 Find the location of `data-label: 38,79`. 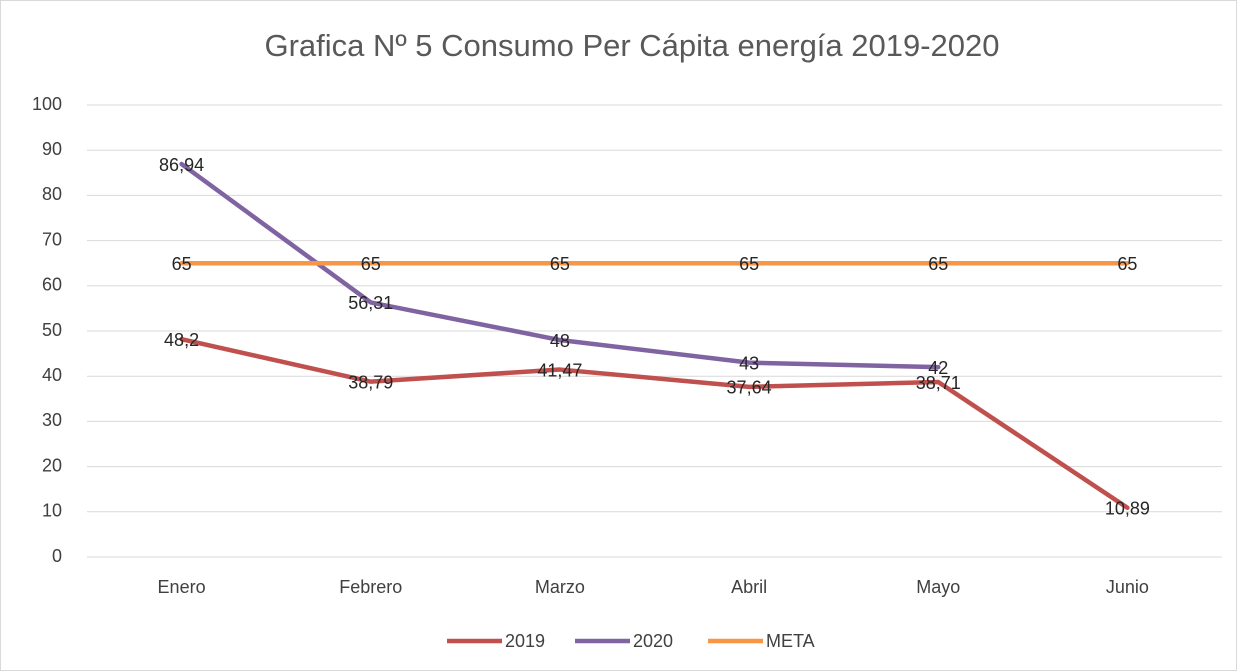

data-label: 38,79 is located at coordinates (370, 382).